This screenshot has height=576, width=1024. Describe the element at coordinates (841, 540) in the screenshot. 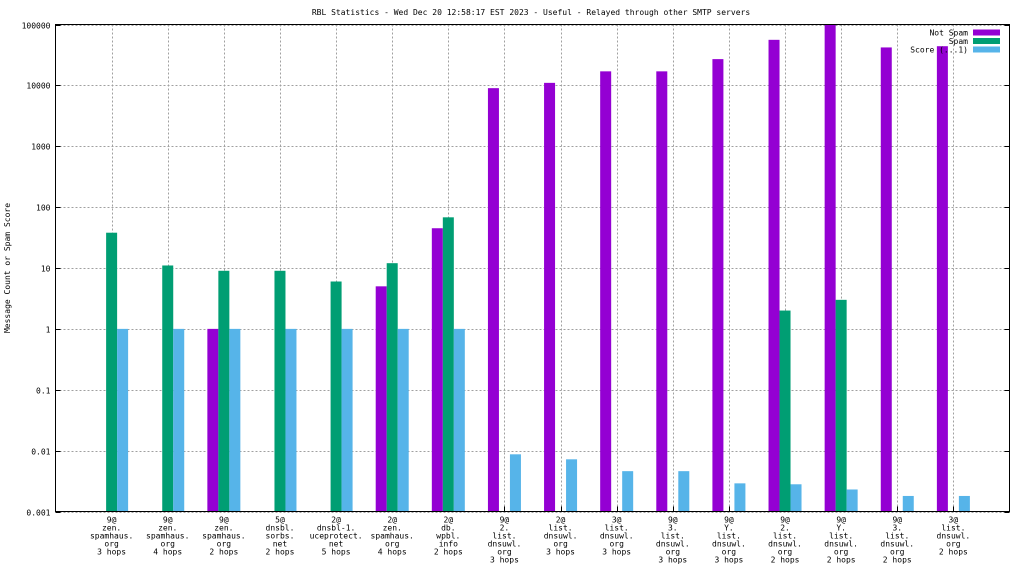

I see `x-tick-label: 9@ Y. list. dnsuwl. org 2 hops` at that location.